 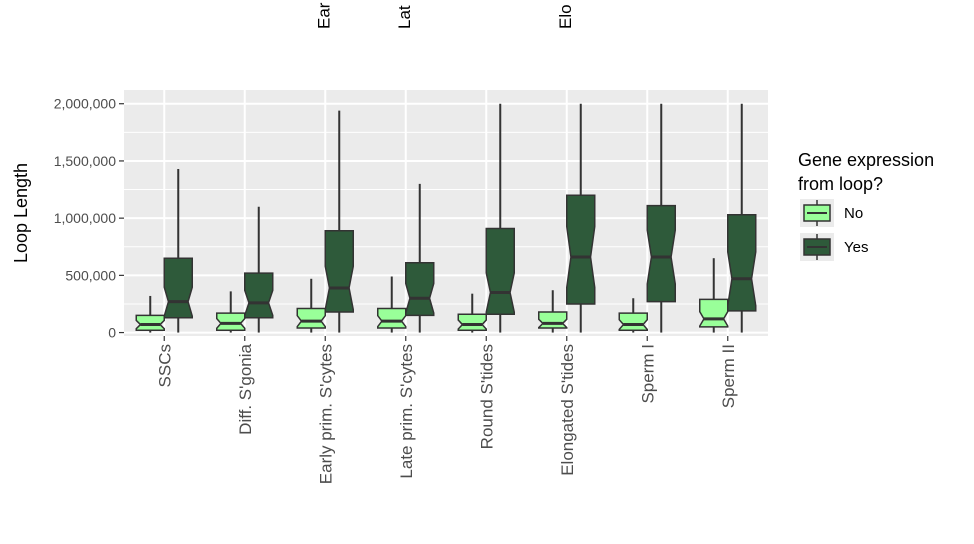 I want to click on x-tick-label: Elongated S'tides, so click(x=567, y=410).